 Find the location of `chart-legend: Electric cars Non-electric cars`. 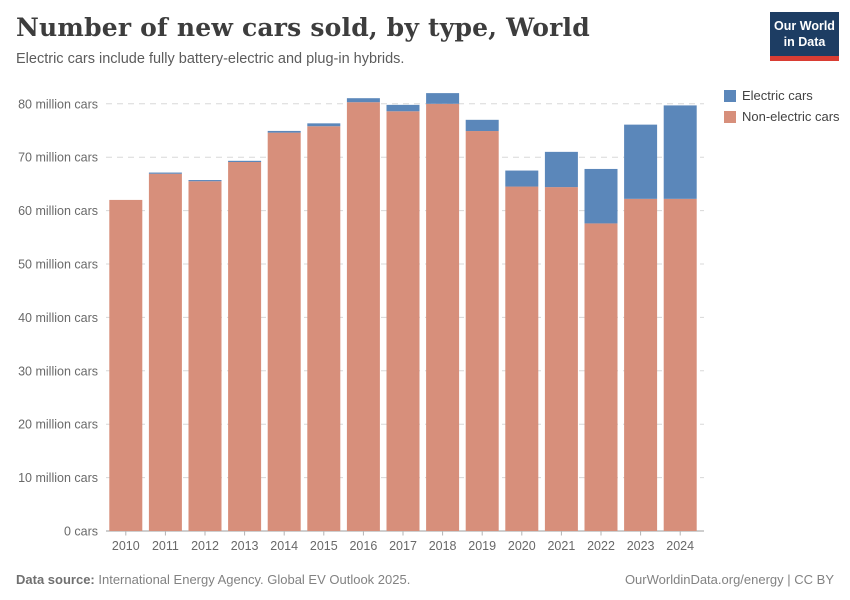

chart-legend: Electric cars Non-electric cars is located at coordinates (782, 109).